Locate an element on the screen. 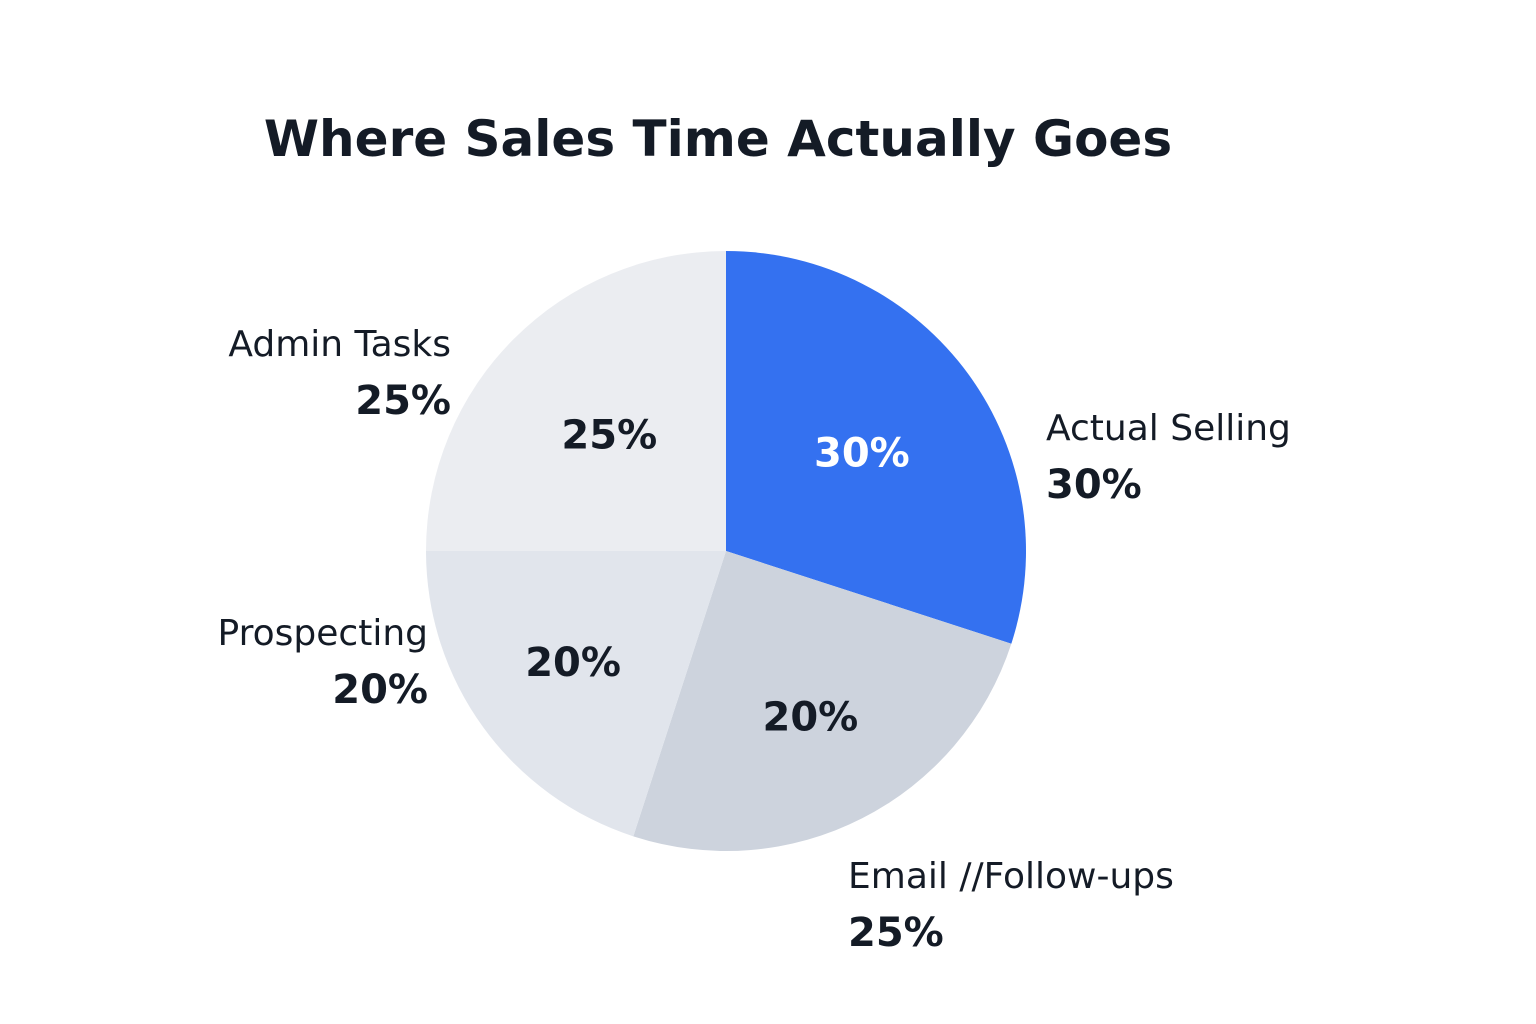  slice-label-email-follow-ups: 20% is located at coordinates (811, 718).